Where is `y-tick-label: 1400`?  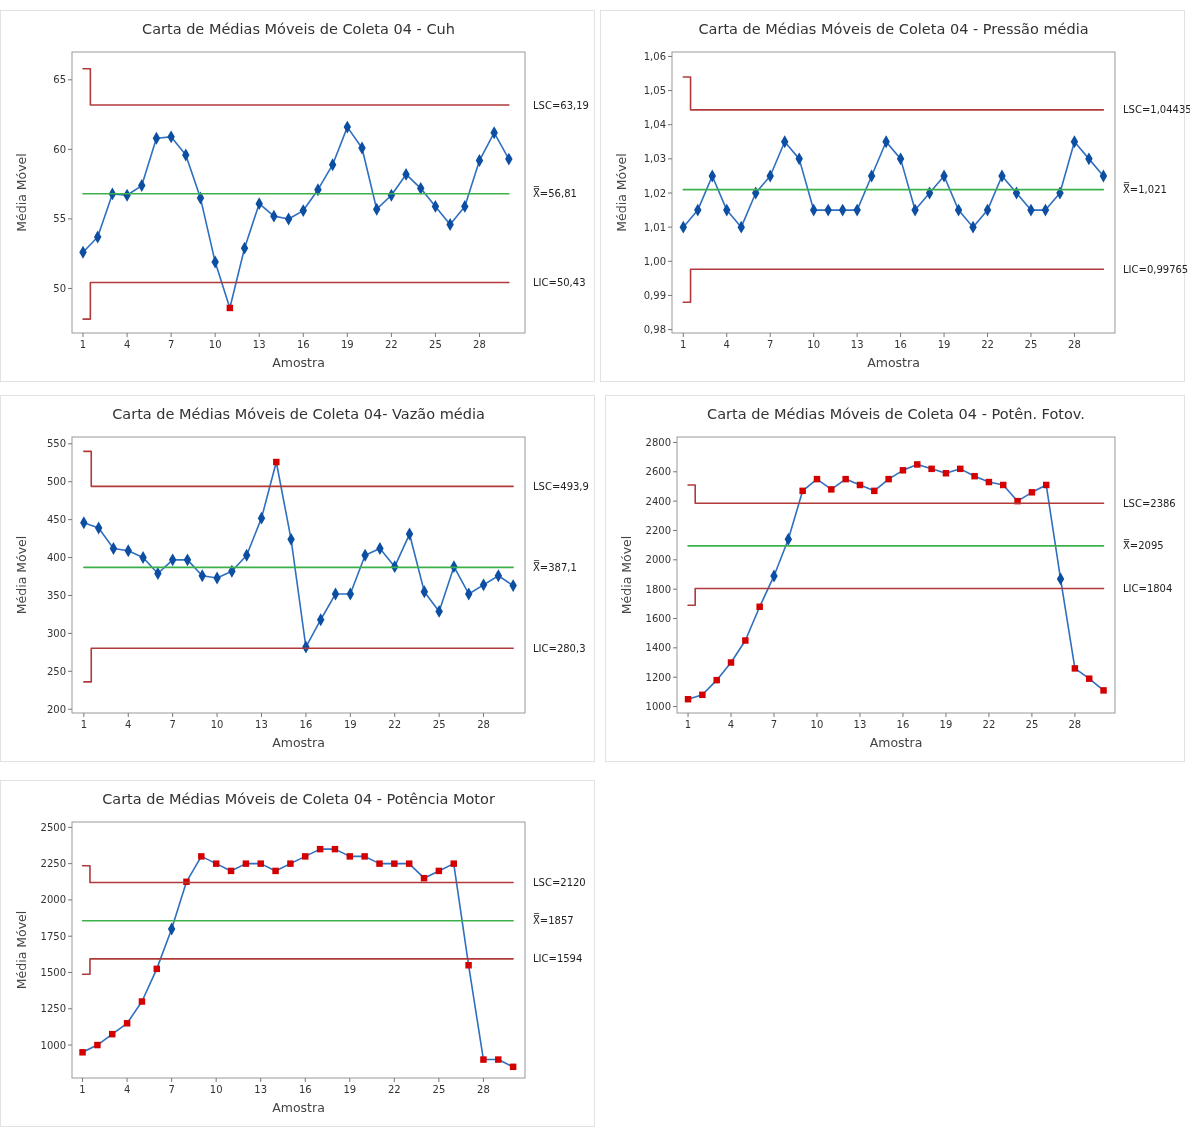
y-tick-label: 1400 is located at coordinates (658, 648).